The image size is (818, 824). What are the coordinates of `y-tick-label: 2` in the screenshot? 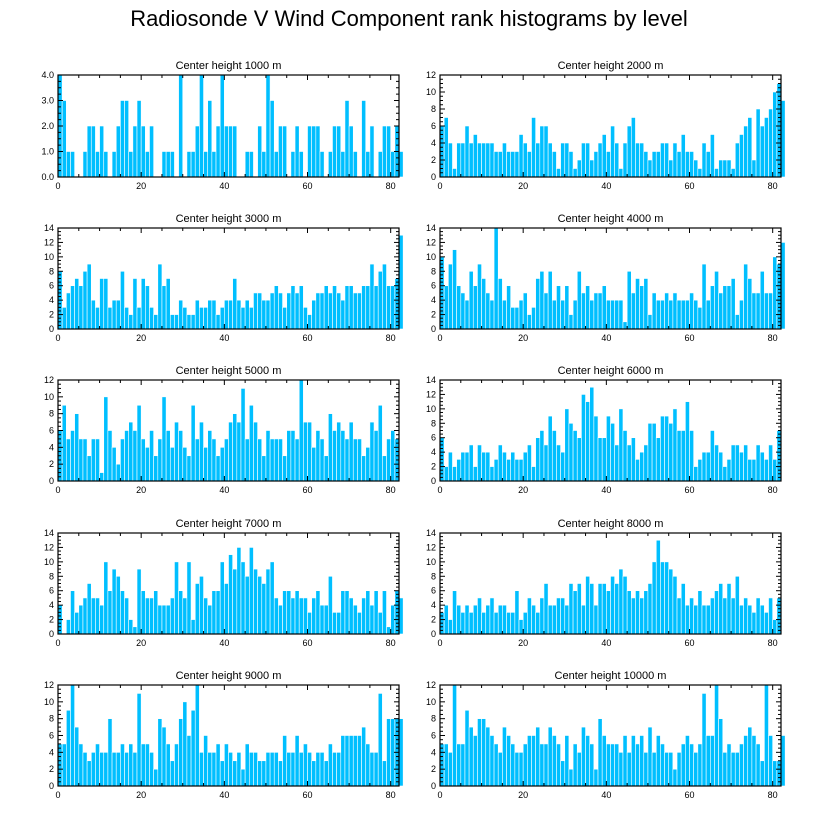 It's located at (51, 769).